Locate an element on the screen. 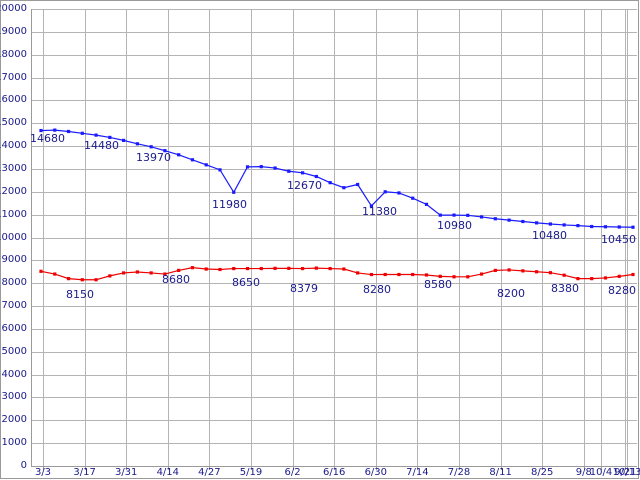 The image size is (640, 480). y-axis-tick-label: 5000 is located at coordinates (14, 351).